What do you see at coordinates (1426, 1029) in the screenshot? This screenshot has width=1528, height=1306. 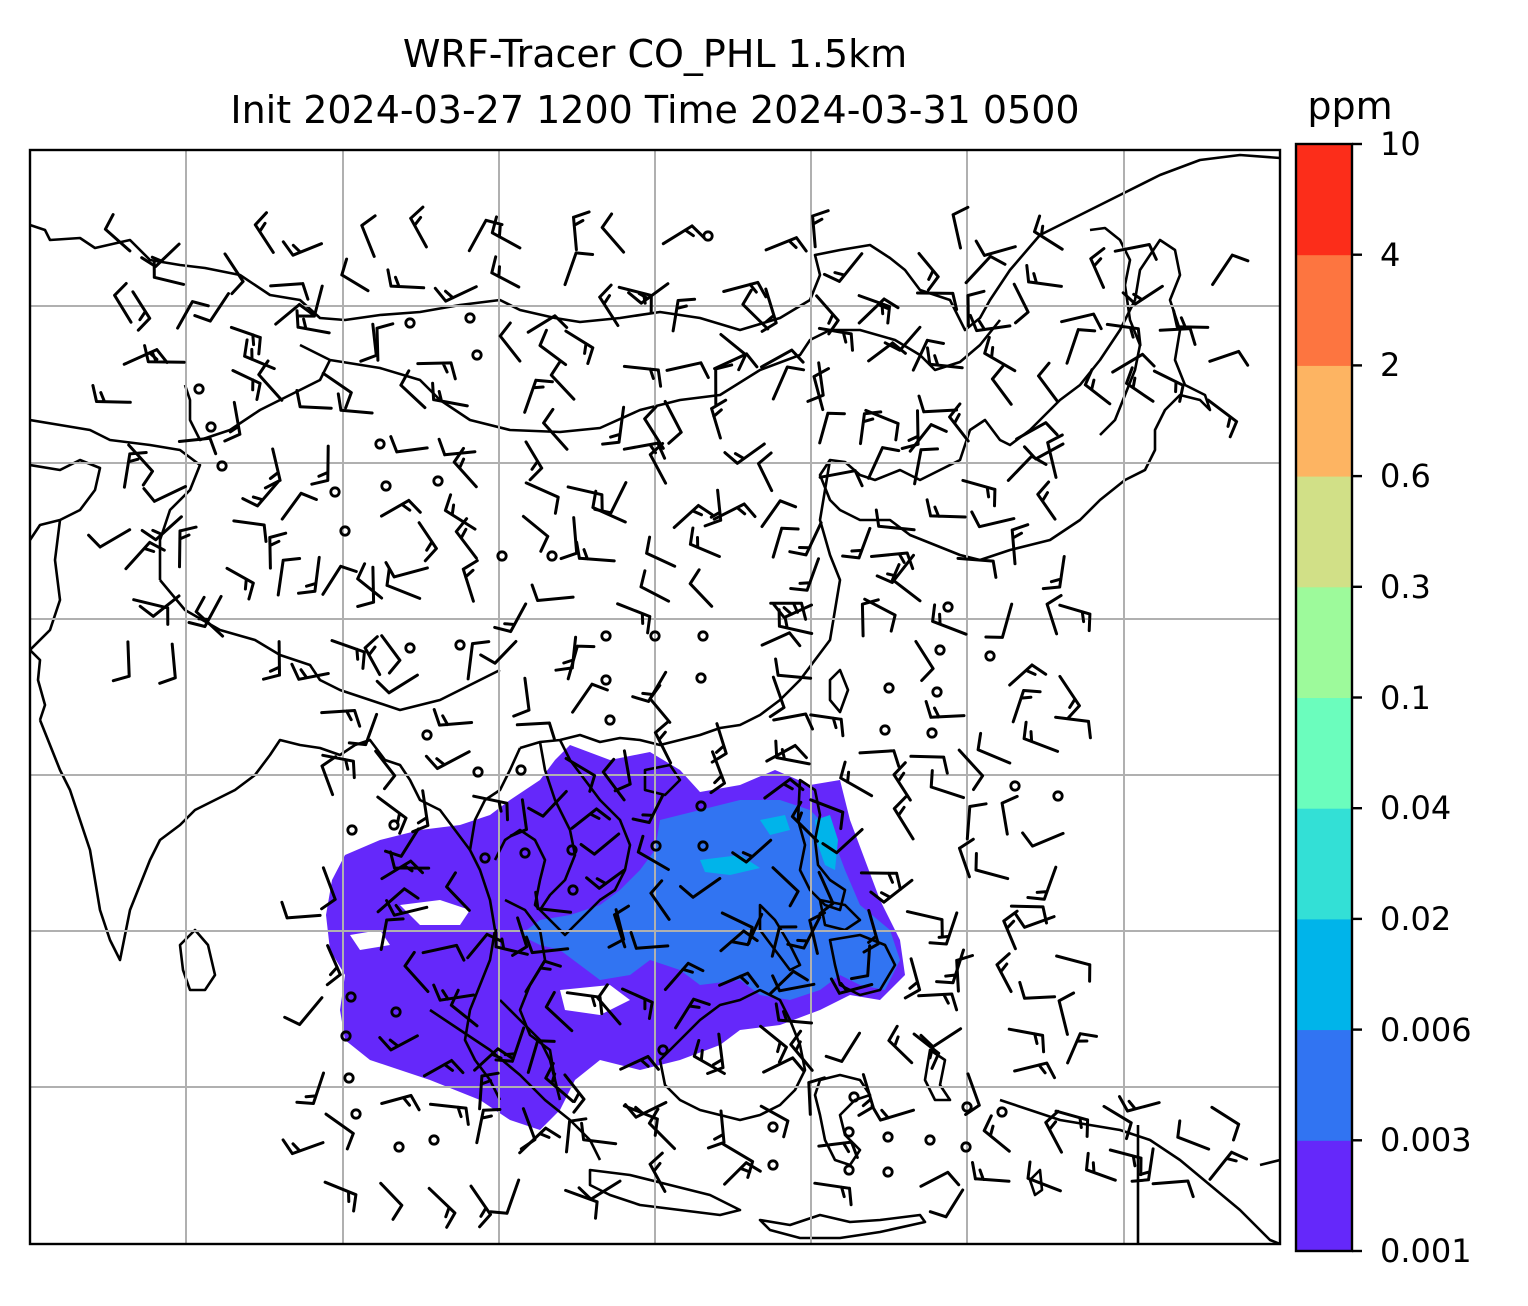 I see `colorbar-tick-label: 0.006` at bounding box center [1426, 1029].